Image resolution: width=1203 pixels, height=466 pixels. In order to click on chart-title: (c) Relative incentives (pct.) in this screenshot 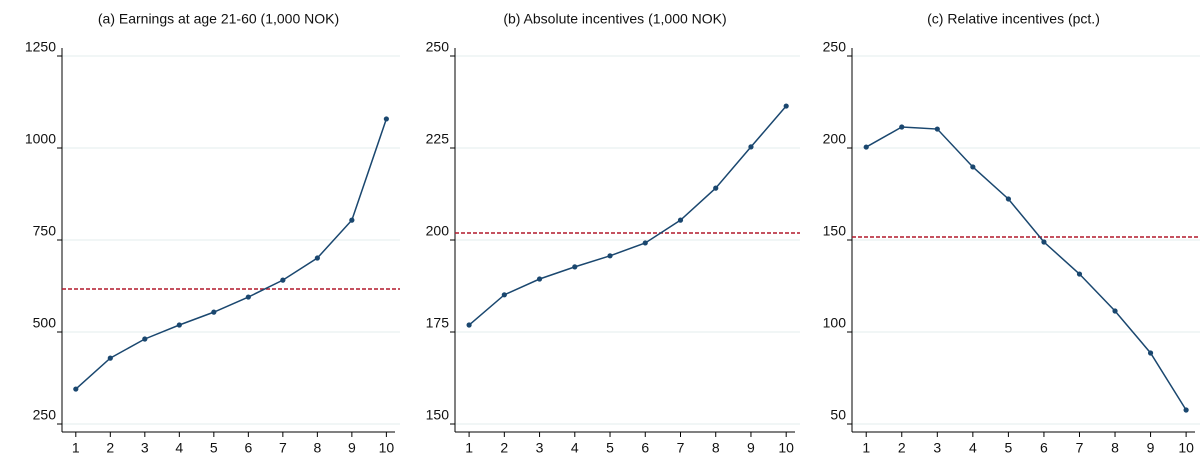, I will do `click(1013, 19)`.